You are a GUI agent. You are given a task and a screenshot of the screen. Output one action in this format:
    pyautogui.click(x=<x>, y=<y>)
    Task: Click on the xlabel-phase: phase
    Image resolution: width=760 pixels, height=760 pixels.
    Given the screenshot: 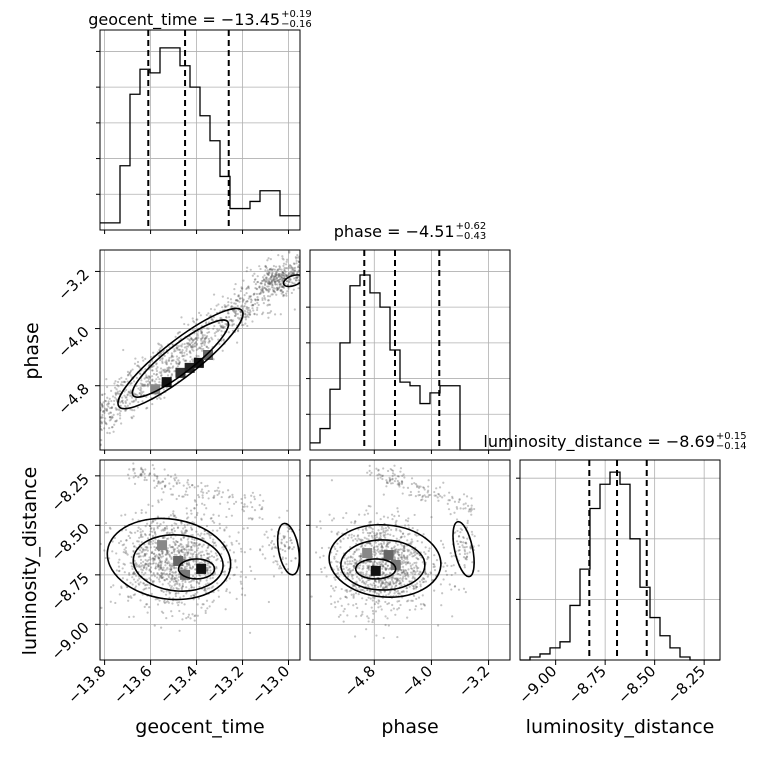 What is the action you would take?
    pyautogui.click(x=410, y=727)
    